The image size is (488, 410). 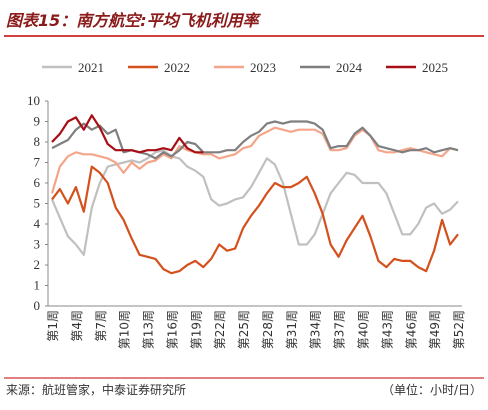 I want to click on y-tick-label: 4, so click(x=37, y=223).